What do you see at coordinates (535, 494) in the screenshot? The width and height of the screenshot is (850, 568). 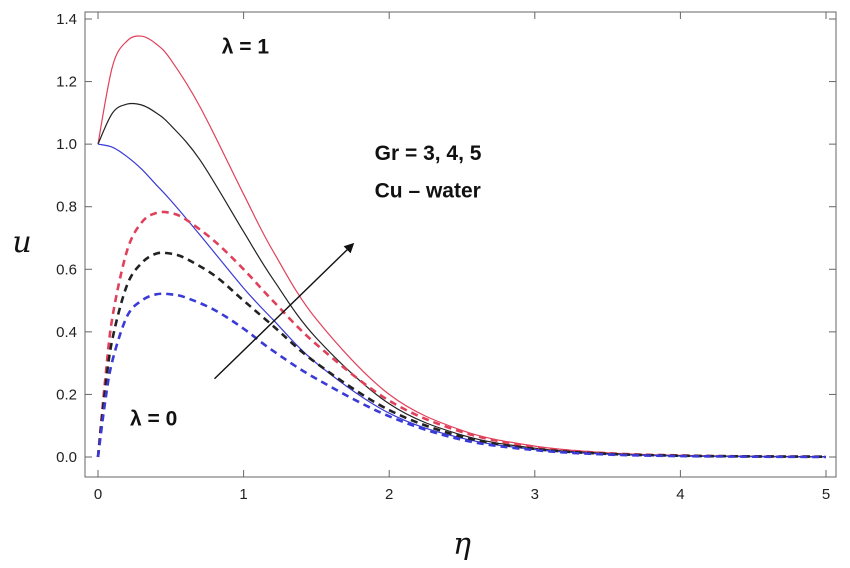 I see `x-tick-label: 3` at bounding box center [535, 494].